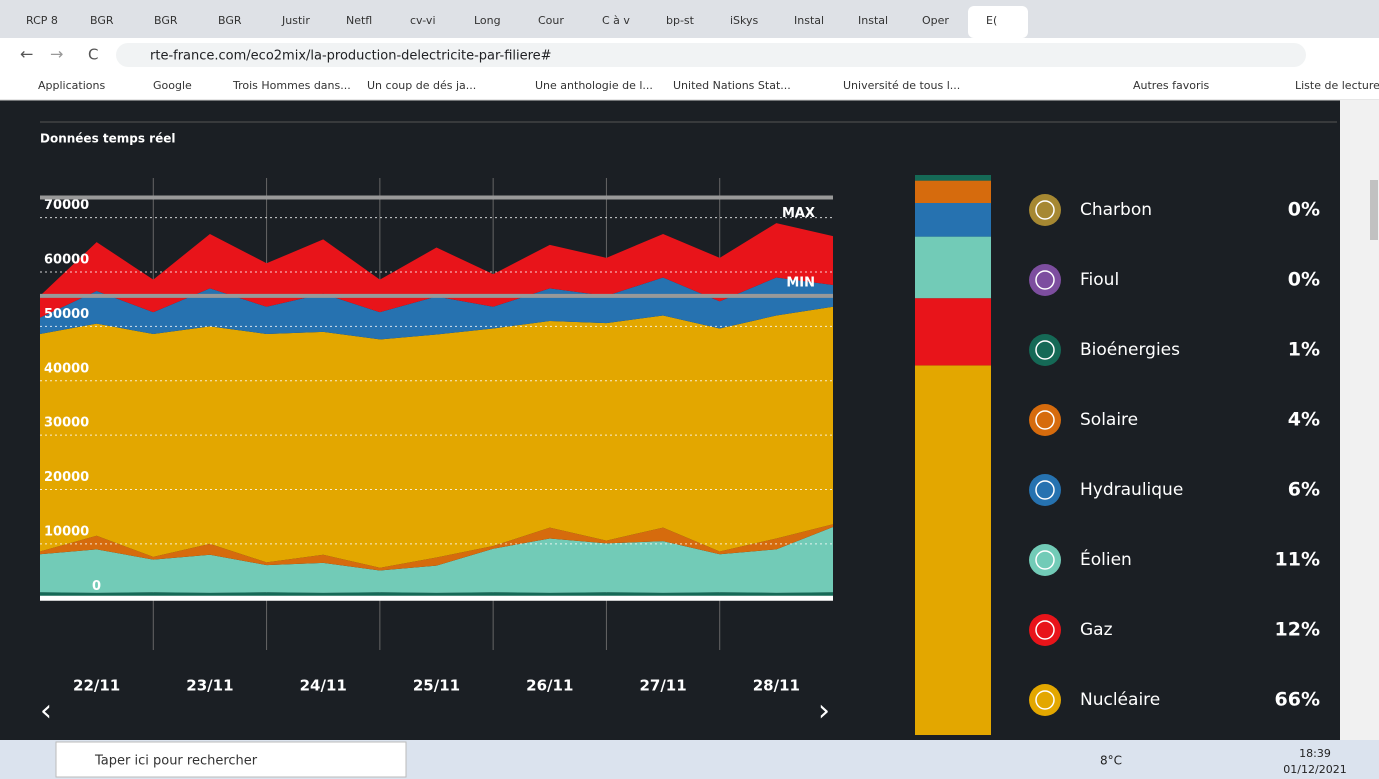  What do you see at coordinates (1120, 700) in the screenshot?
I see `legend-label: Nucléaire` at bounding box center [1120, 700].